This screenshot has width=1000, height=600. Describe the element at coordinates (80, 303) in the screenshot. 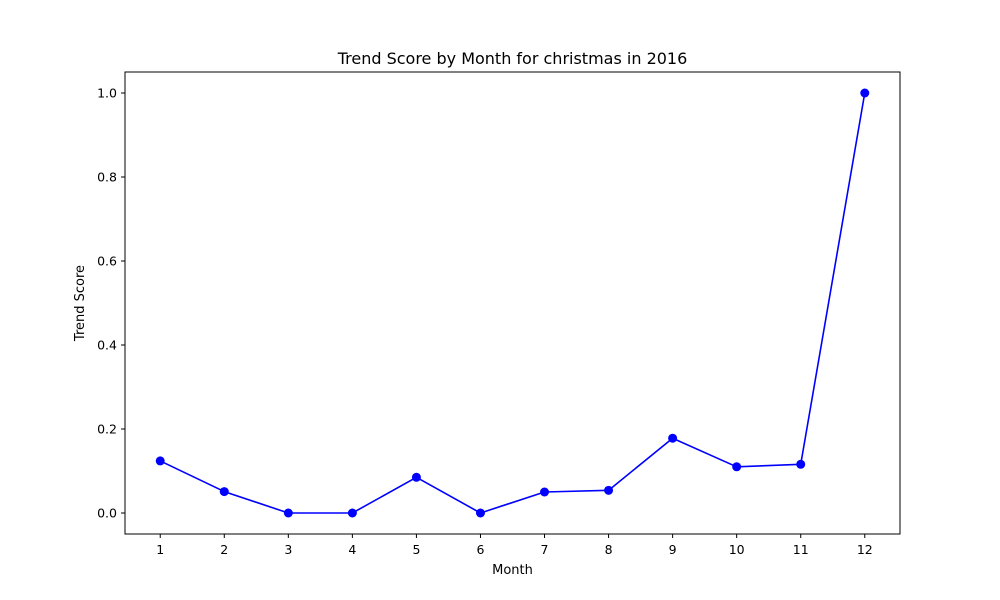

I see `y-axis-label: Trend Score` at that location.